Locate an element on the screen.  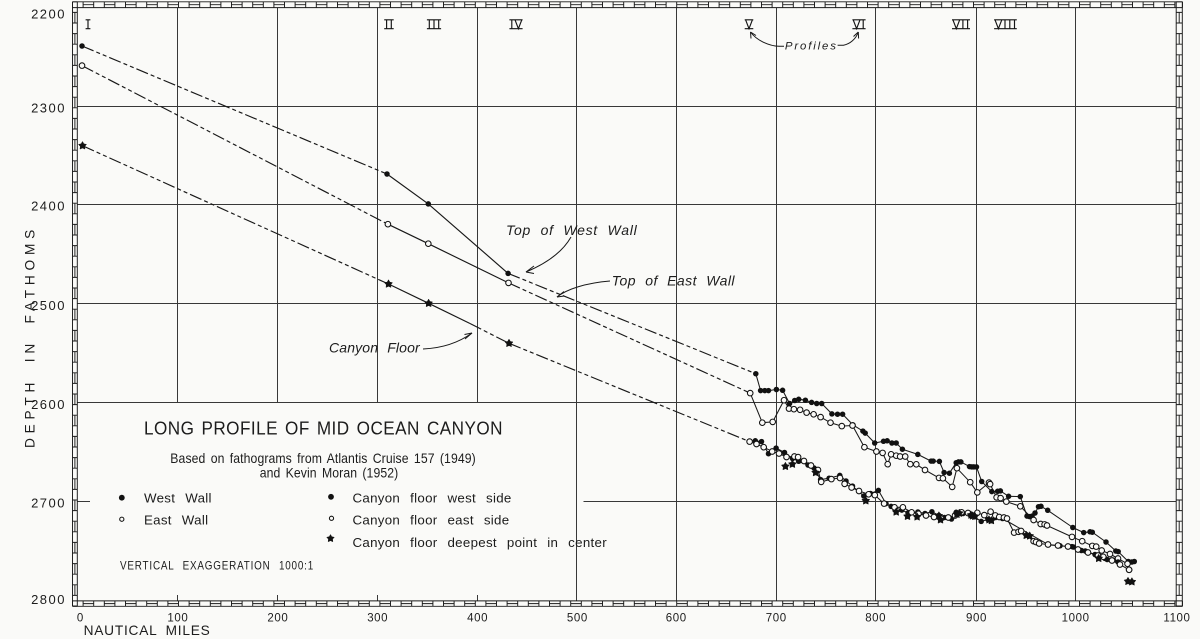
svg-text: 100 is located at coordinates (177, 618).